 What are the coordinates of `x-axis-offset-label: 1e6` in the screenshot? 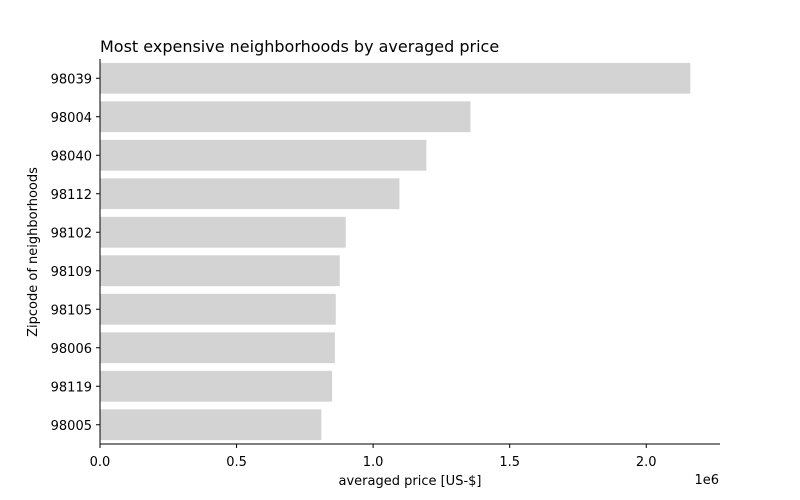 It's located at (706, 480).